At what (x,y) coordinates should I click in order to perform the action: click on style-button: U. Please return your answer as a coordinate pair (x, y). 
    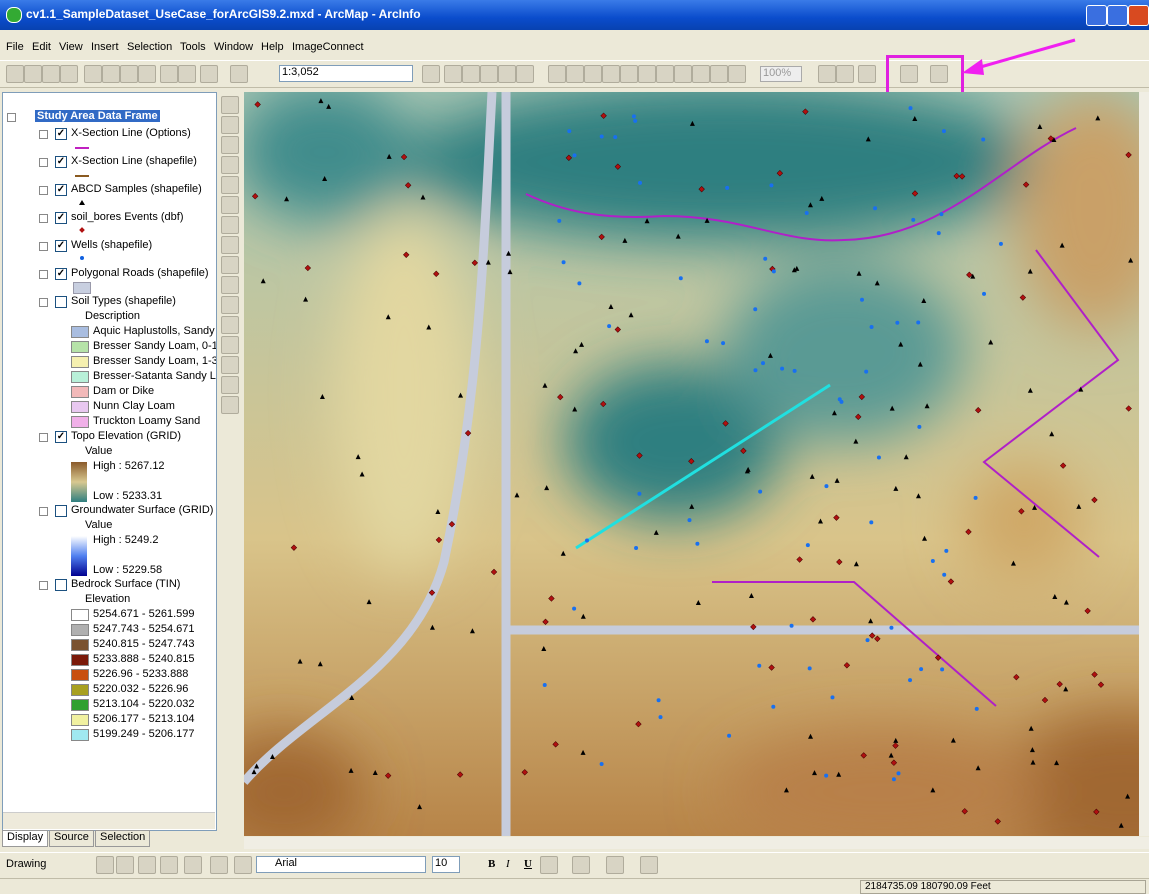
    Looking at the image, I should click on (528, 864).